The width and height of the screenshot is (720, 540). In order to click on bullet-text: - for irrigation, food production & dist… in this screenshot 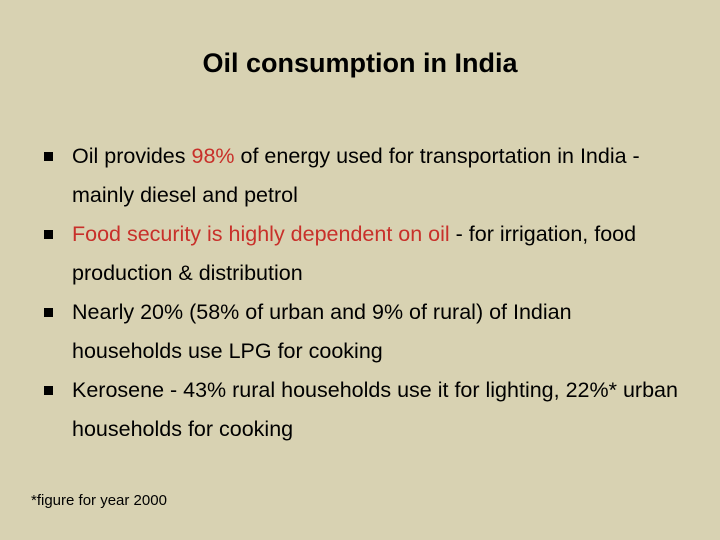, I will do `click(354, 253)`.